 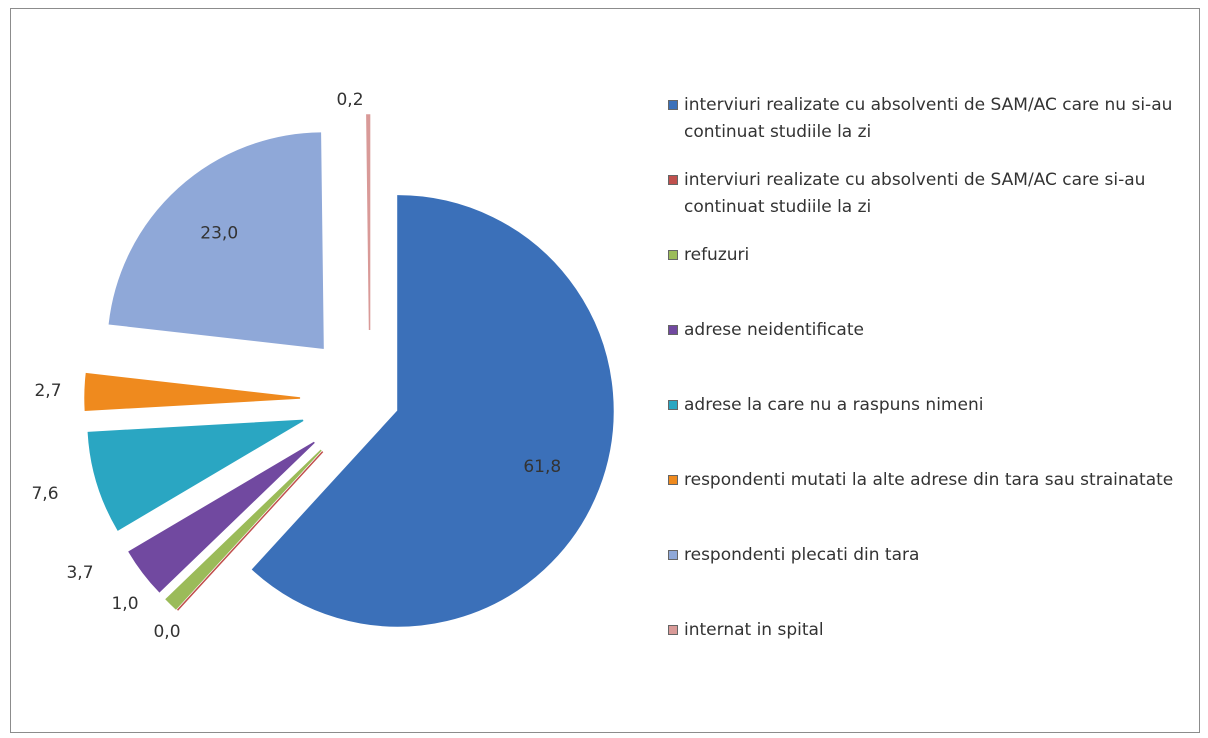 What do you see at coordinates (774, 330) in the screenshot?
I see `legend-label: adrese neidentificate` at bounding box center [774, 330].